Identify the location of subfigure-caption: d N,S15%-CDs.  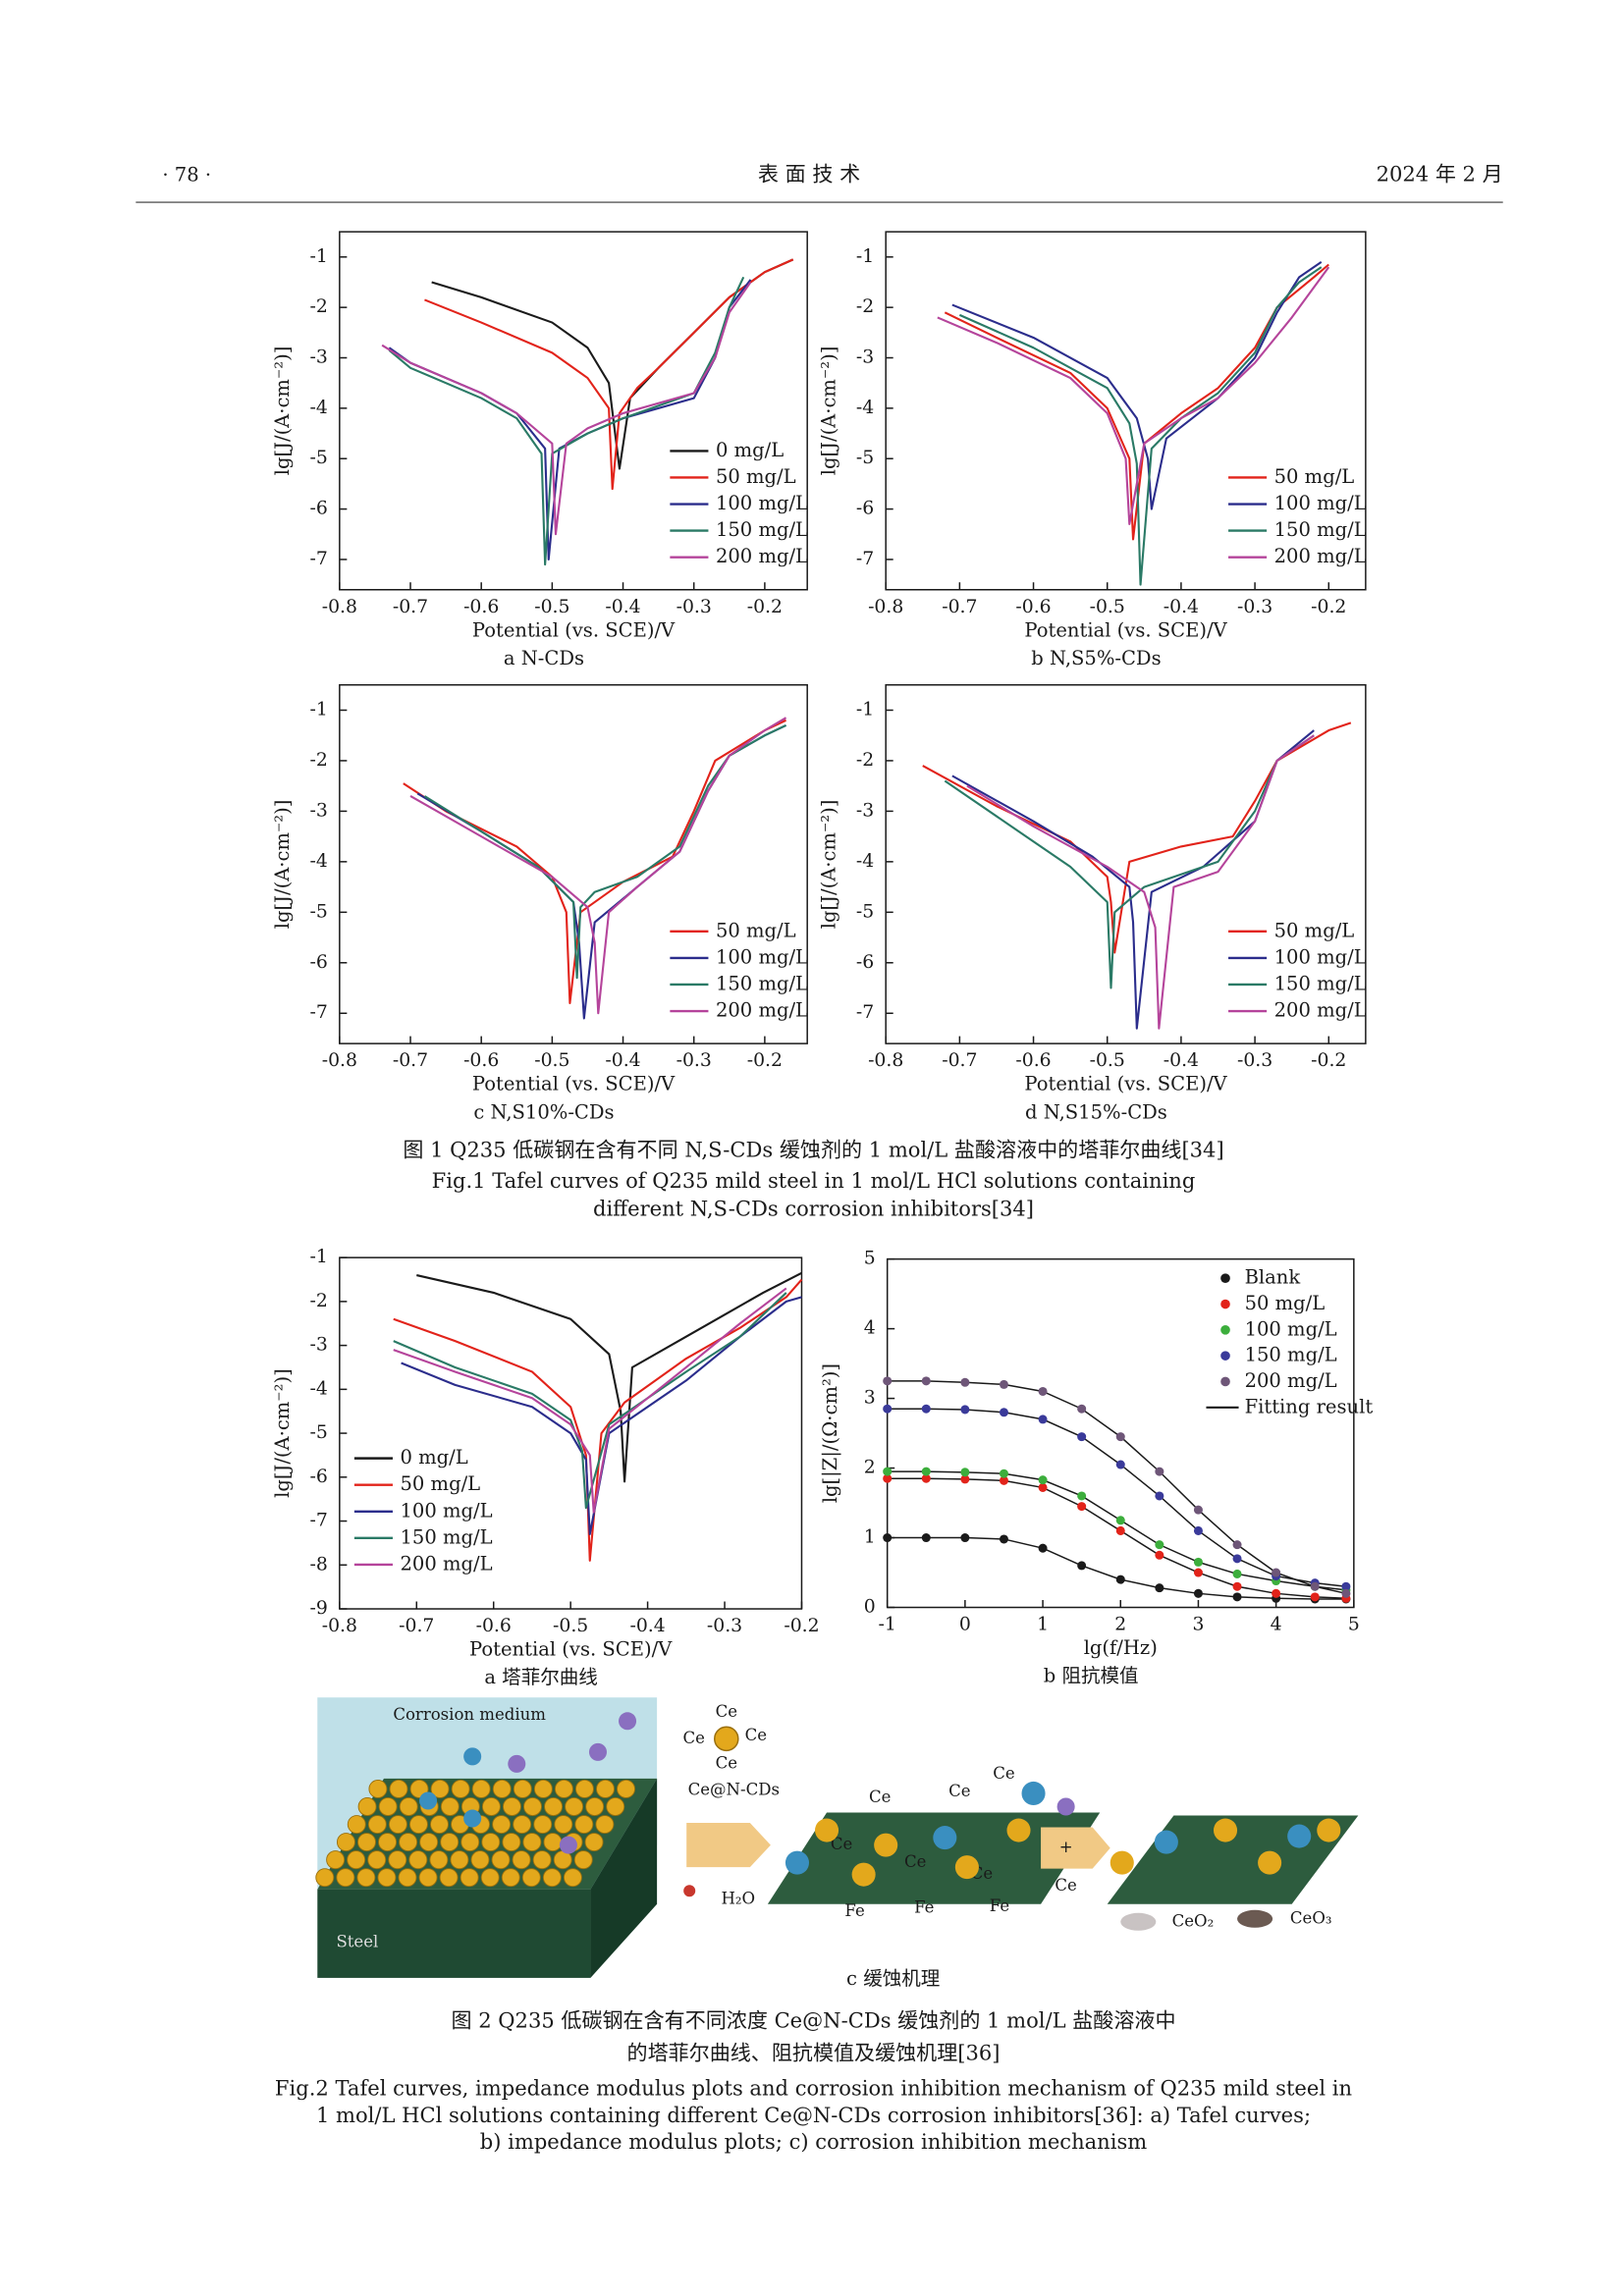
(1096, 1111).